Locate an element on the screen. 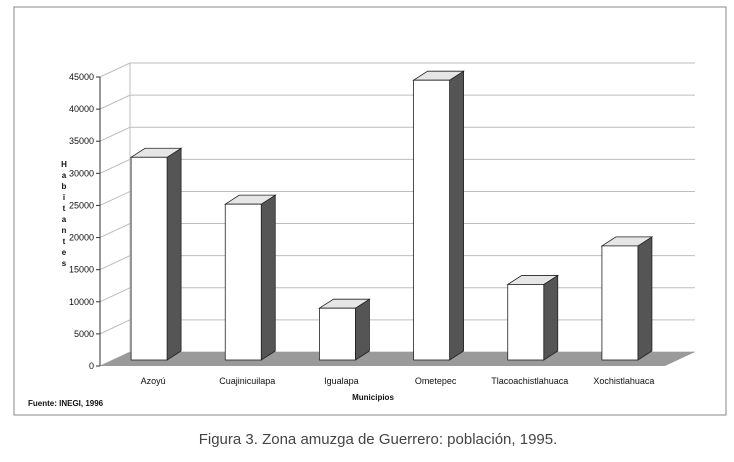 The image size is (734, 462). x-tick-label: Cuajinicuilapa is located at coordinates (247, 381).